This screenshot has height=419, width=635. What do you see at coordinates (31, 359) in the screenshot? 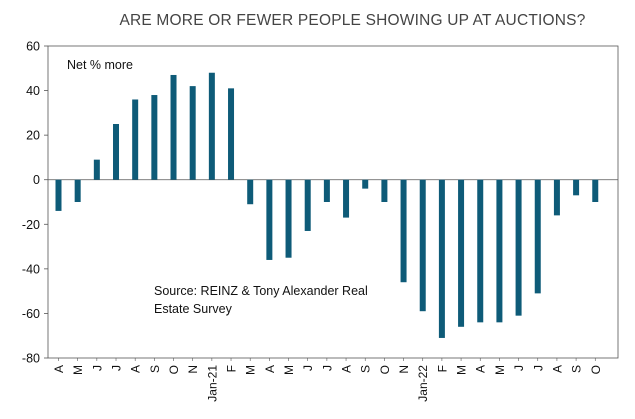
I see `y-tick-label: -80` at bounding box center [31, 359].